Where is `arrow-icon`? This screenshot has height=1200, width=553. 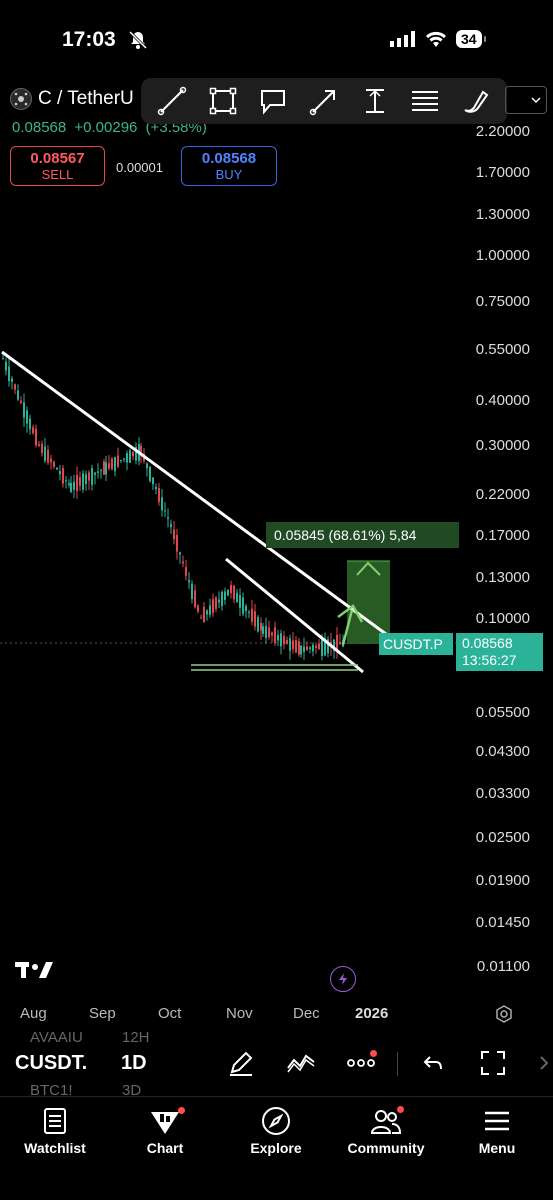 arrow-icon is located at coordinates (324, 101).